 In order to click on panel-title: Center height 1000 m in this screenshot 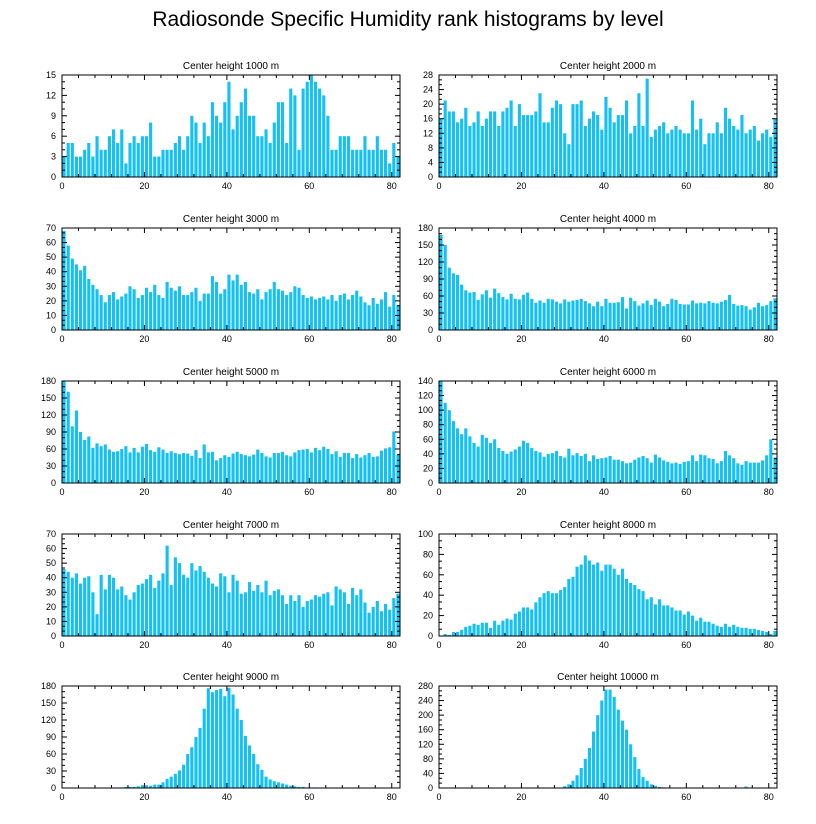, I will do `click(231, 66)`.